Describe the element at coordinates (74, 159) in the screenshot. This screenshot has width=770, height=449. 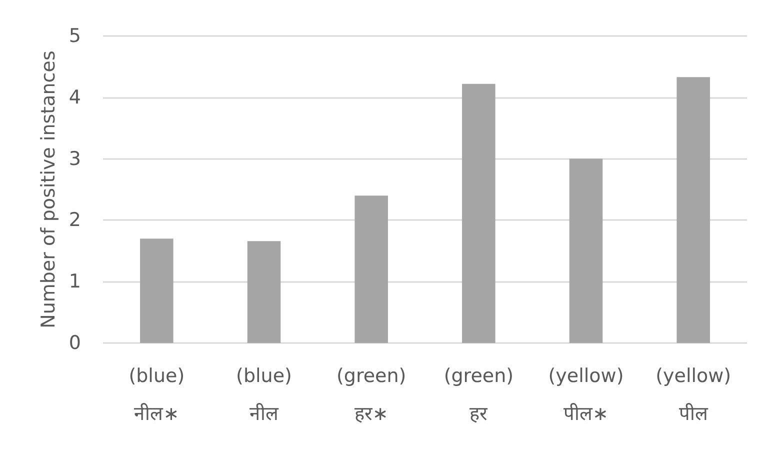
I see `y-tick-label: 3` at that location.